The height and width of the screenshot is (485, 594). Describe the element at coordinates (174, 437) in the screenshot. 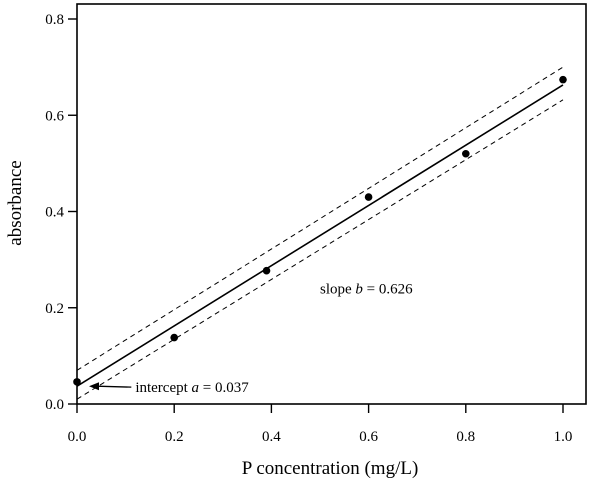

I see `x-tick-label: 0.2` at that location.